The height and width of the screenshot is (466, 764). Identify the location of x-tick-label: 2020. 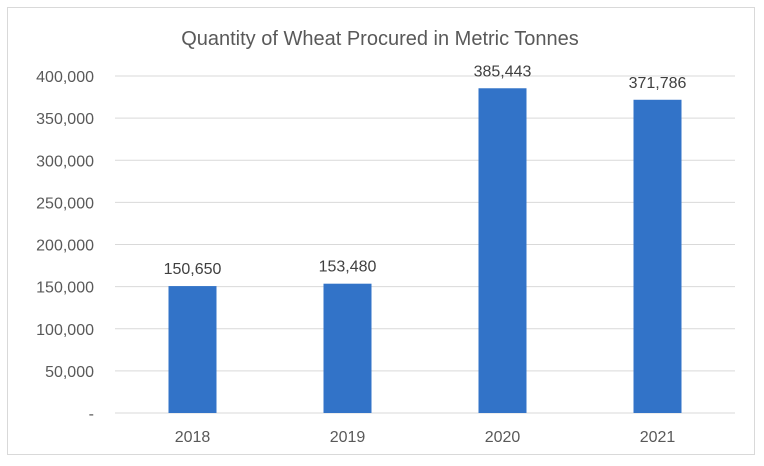
(503, 437).